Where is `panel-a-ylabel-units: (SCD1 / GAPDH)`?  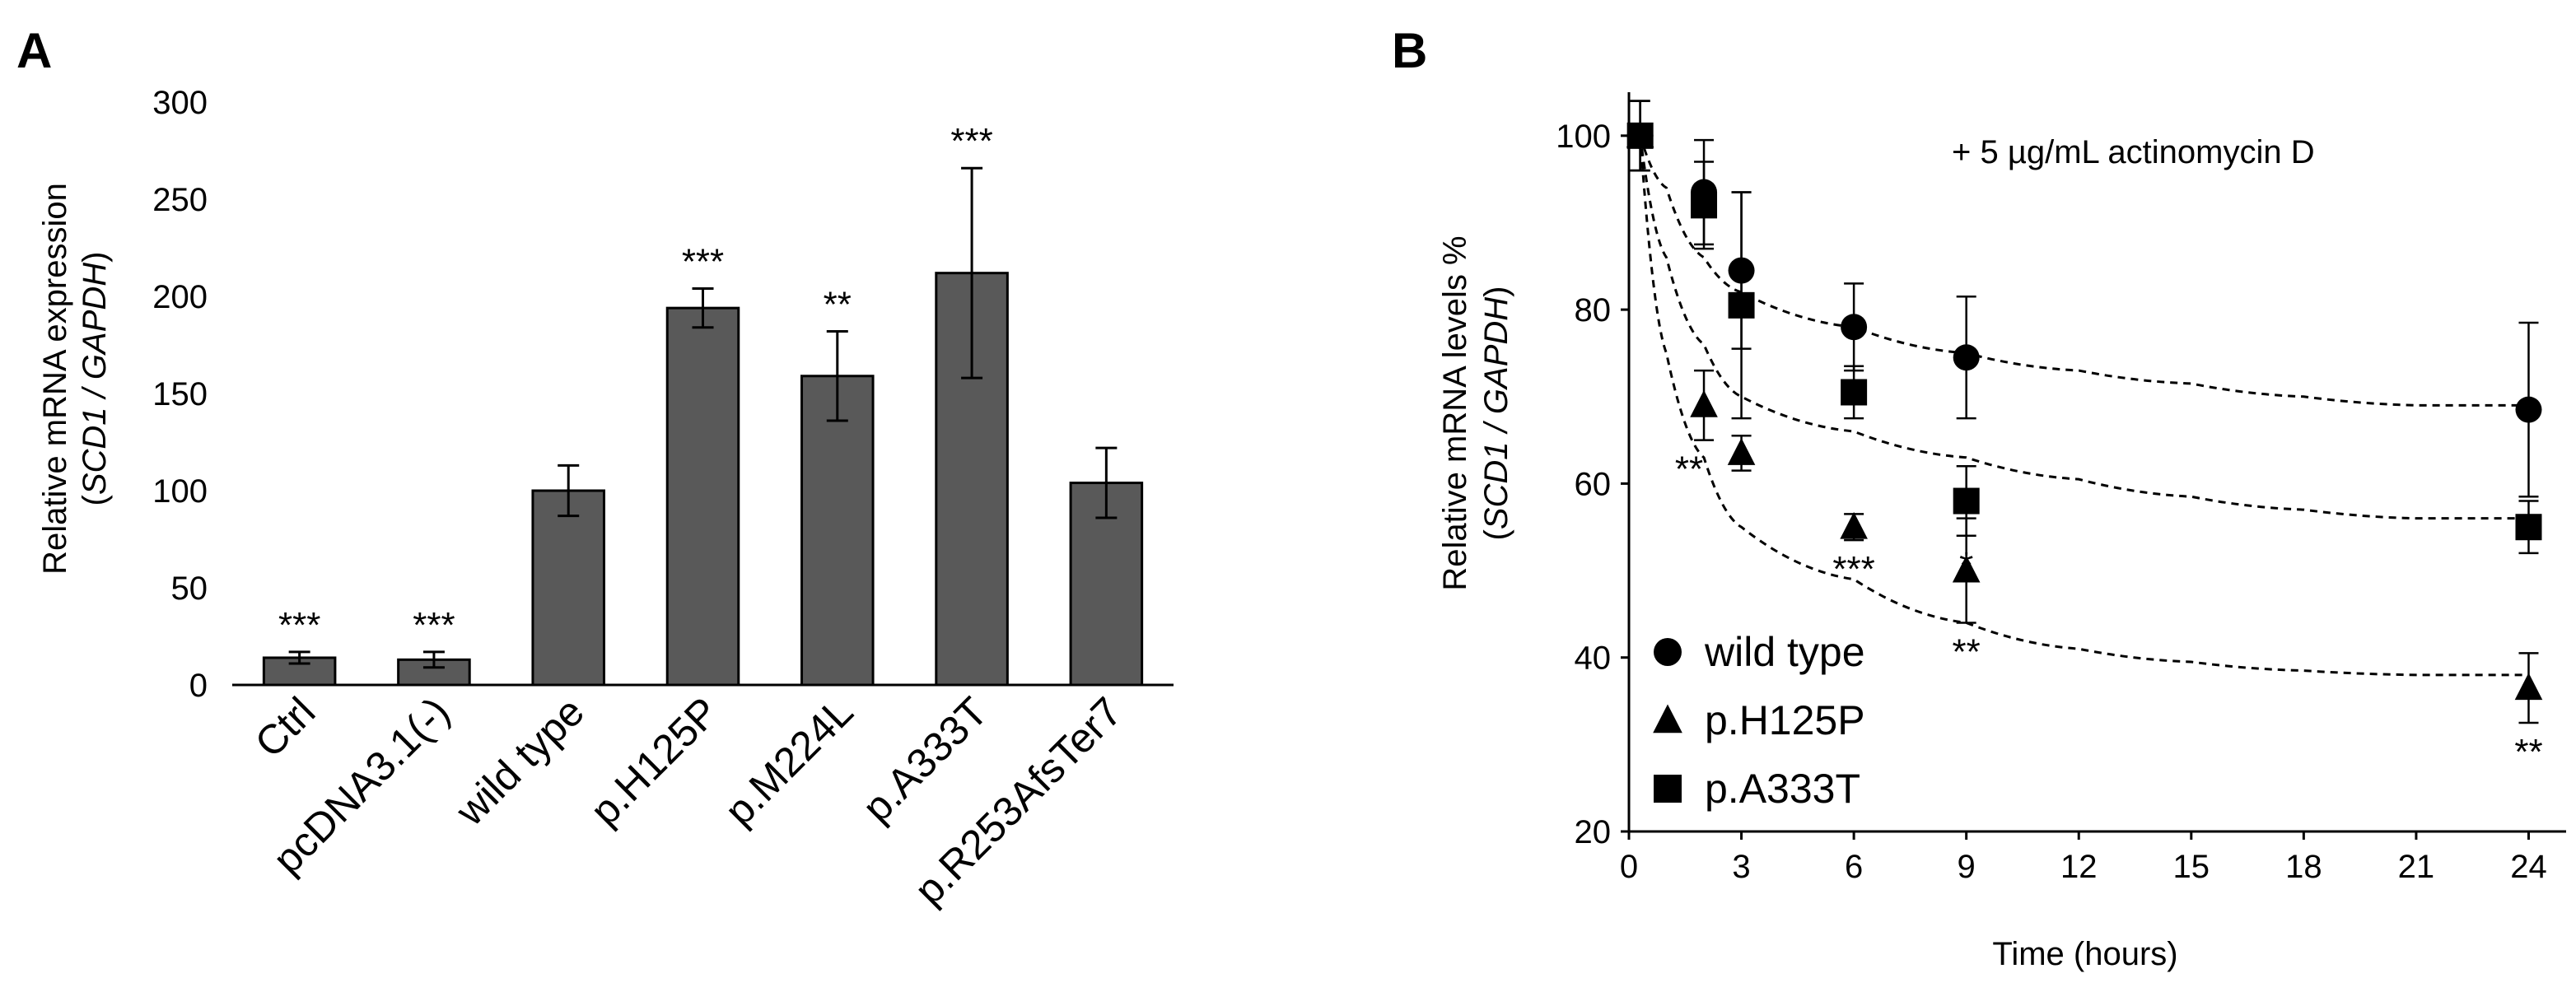
panel-a-ylabel-units: (SCD1 / GAPDH) is located at coordinates (95, 379).